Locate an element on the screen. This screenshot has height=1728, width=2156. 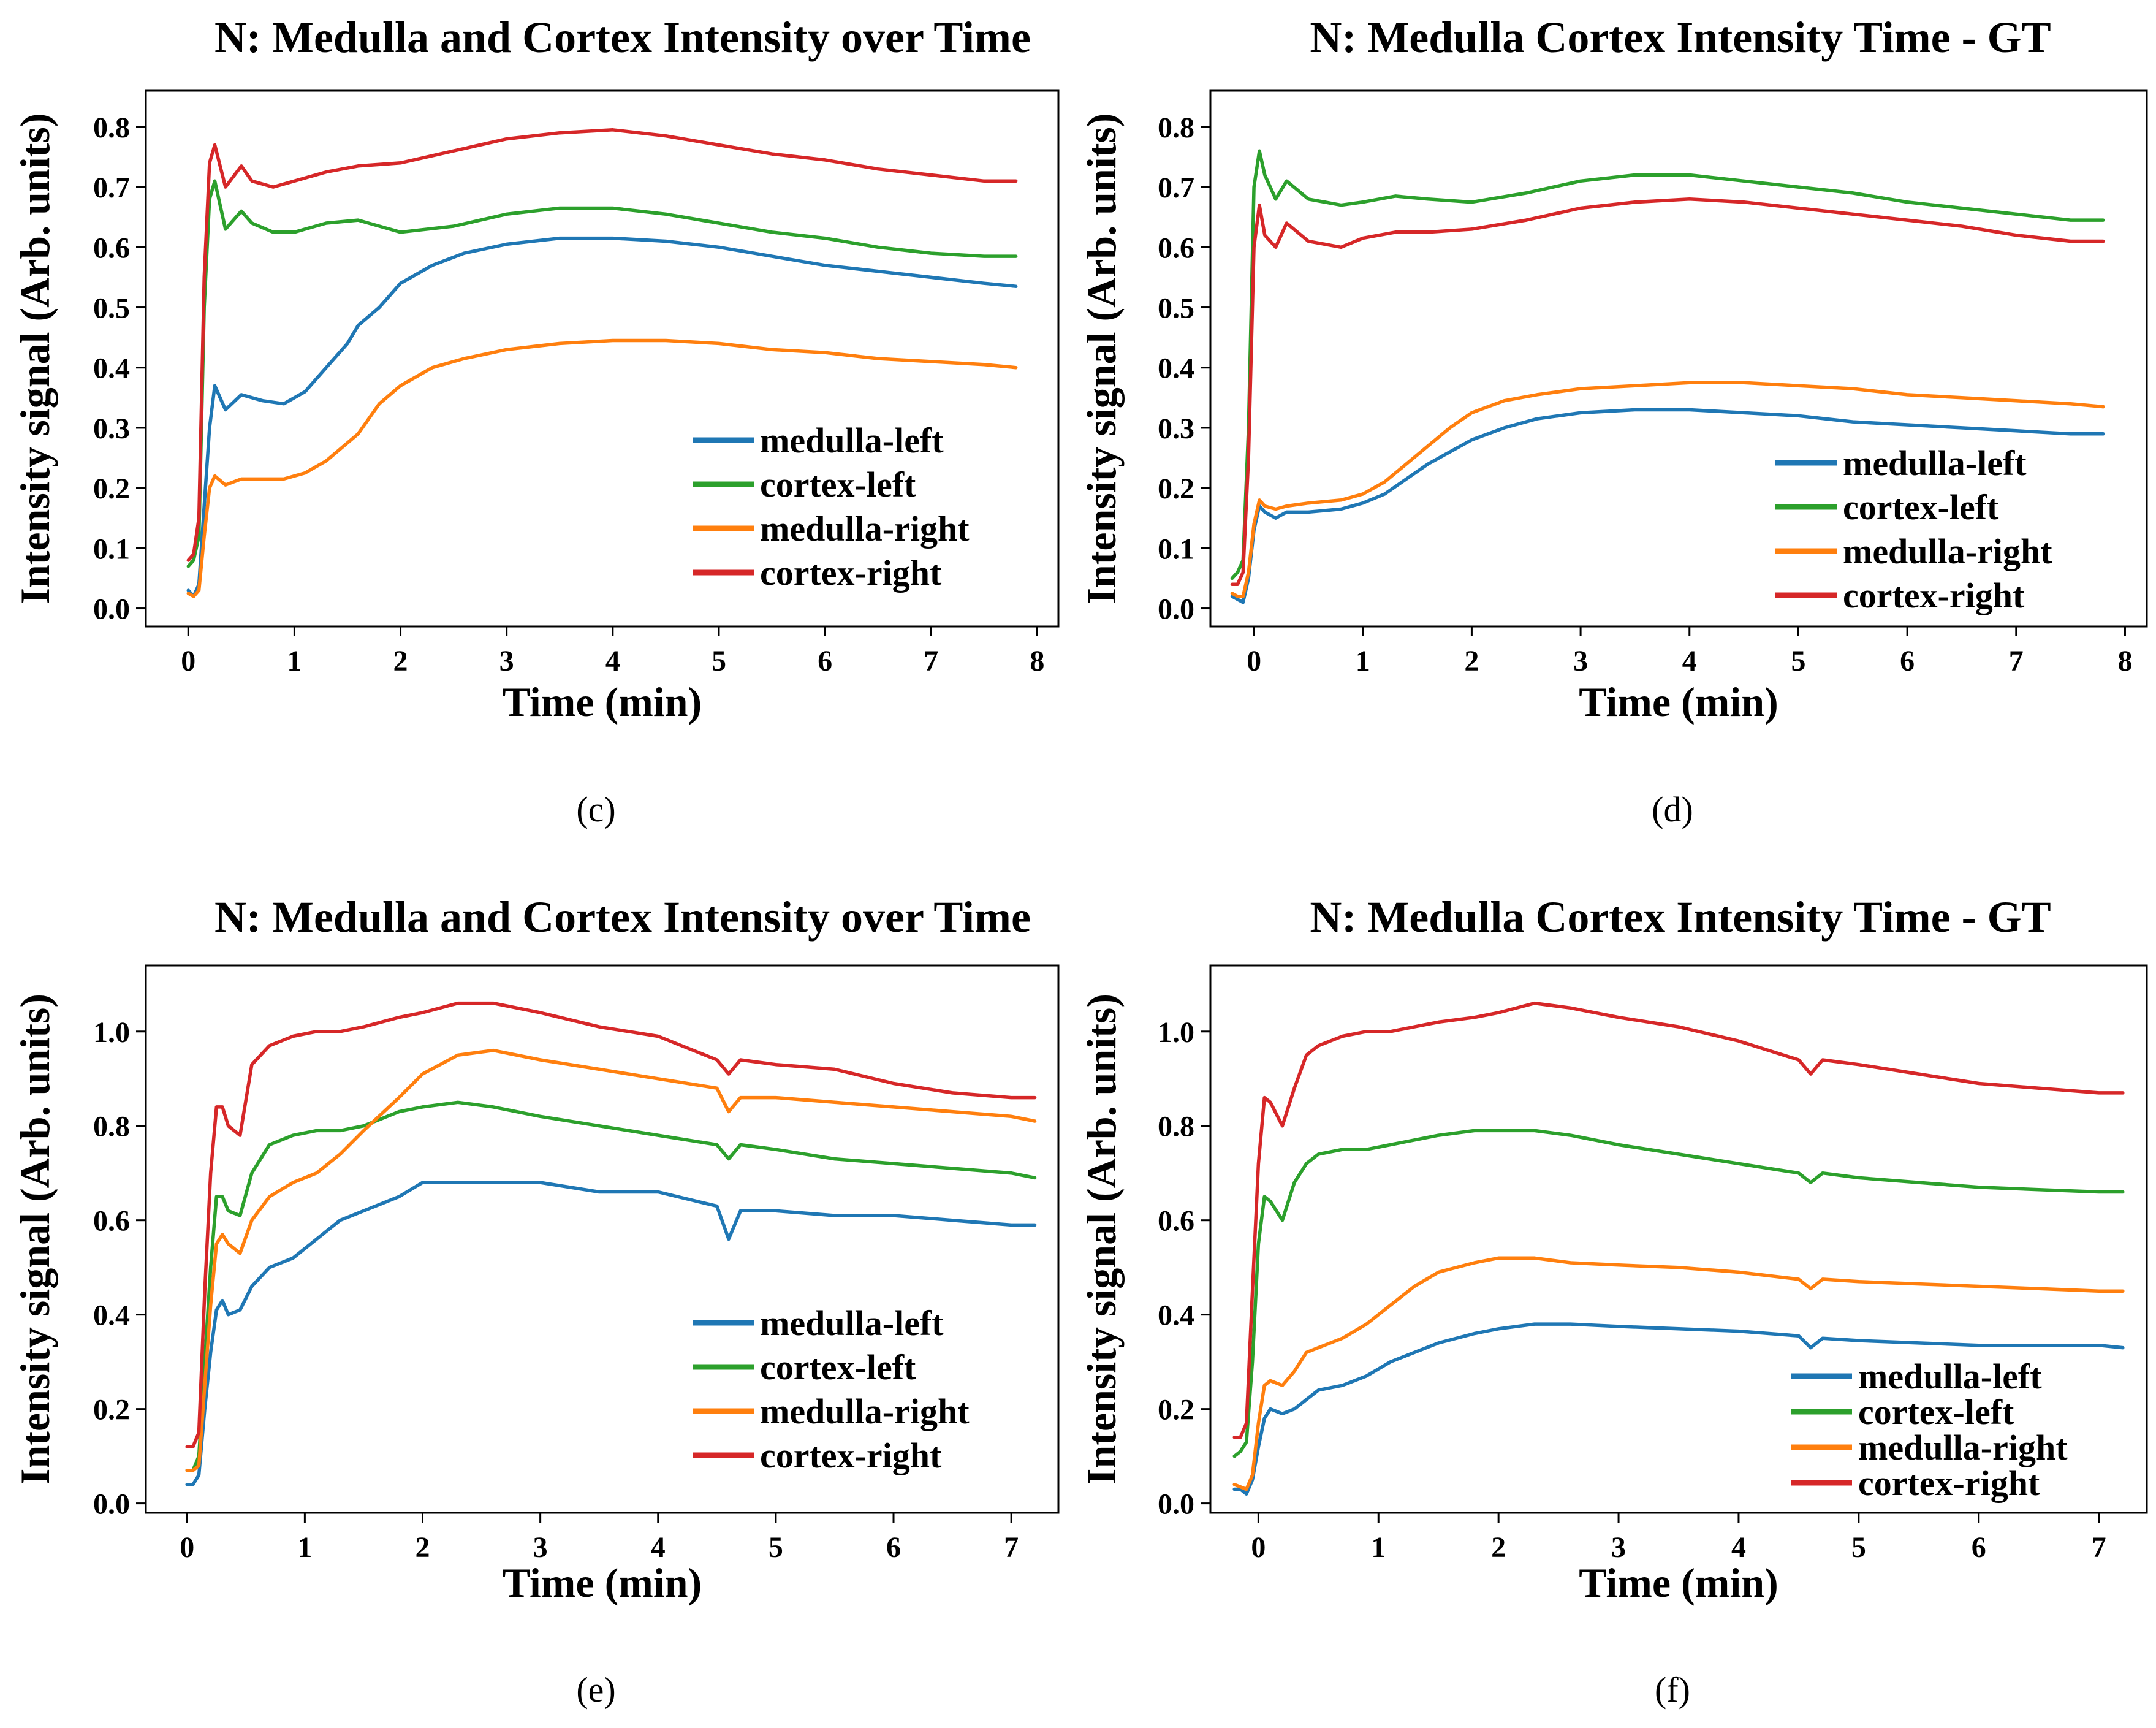
panel-caption: (c) is located at coordinates (596, 809).